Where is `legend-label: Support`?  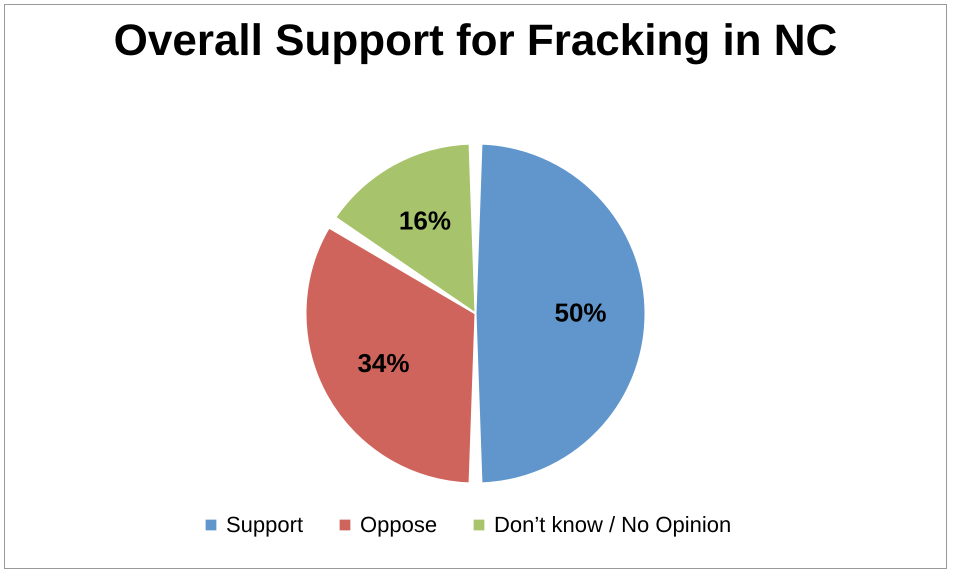
legend-label: Support is located at coordinates (265, 524).